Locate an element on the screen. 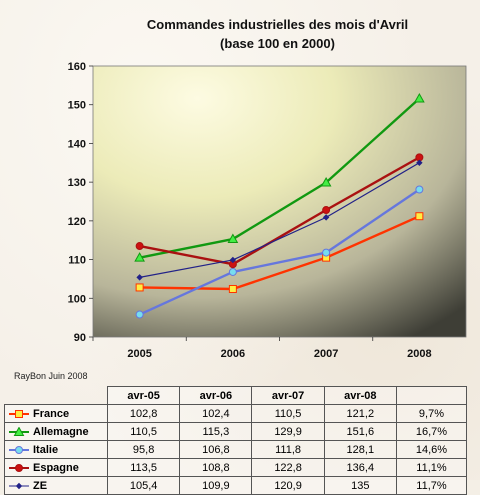 The width and height of the screenshot is (480, 495). table-cell: 9,7% is located at coordinates (431, 413).